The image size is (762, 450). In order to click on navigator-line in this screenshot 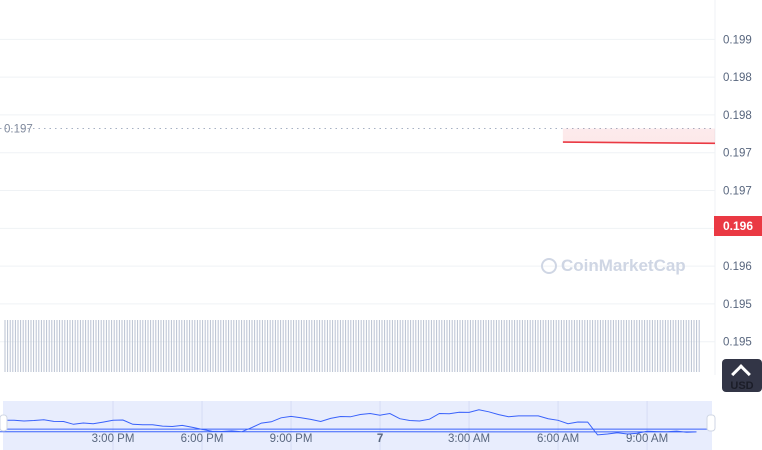, I will do `click(356, 422)`.